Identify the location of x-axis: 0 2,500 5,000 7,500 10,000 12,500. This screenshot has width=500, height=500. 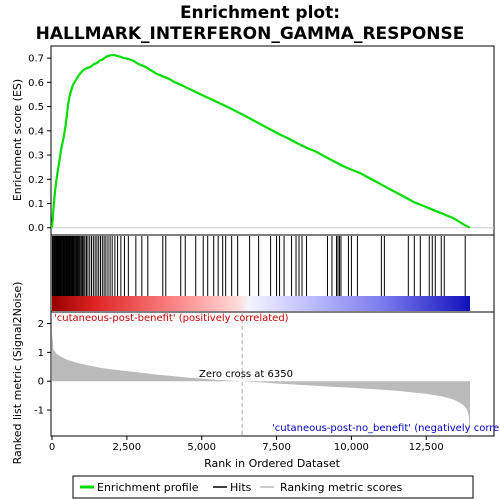
(246, 444).